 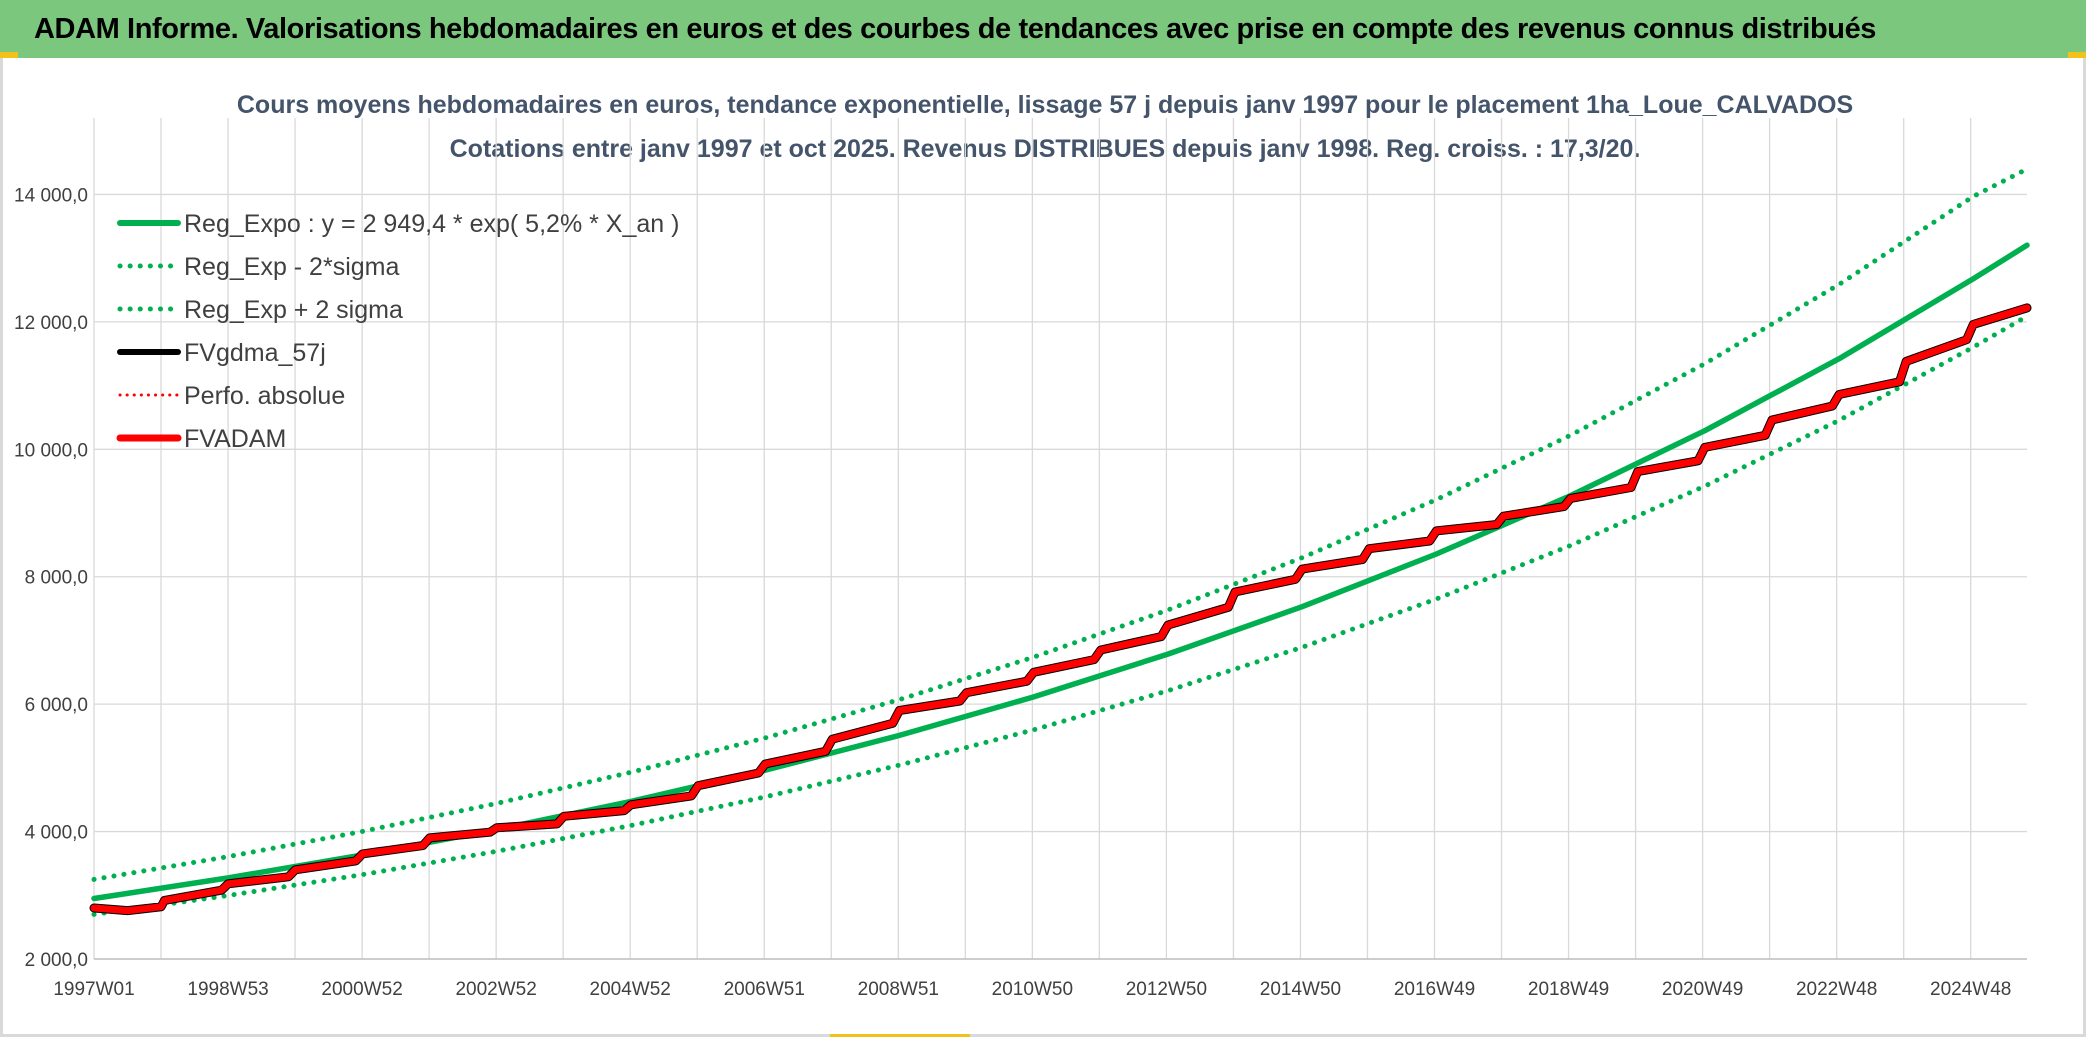 I want to click on bottom-accent, so click(x=900, y=1035).